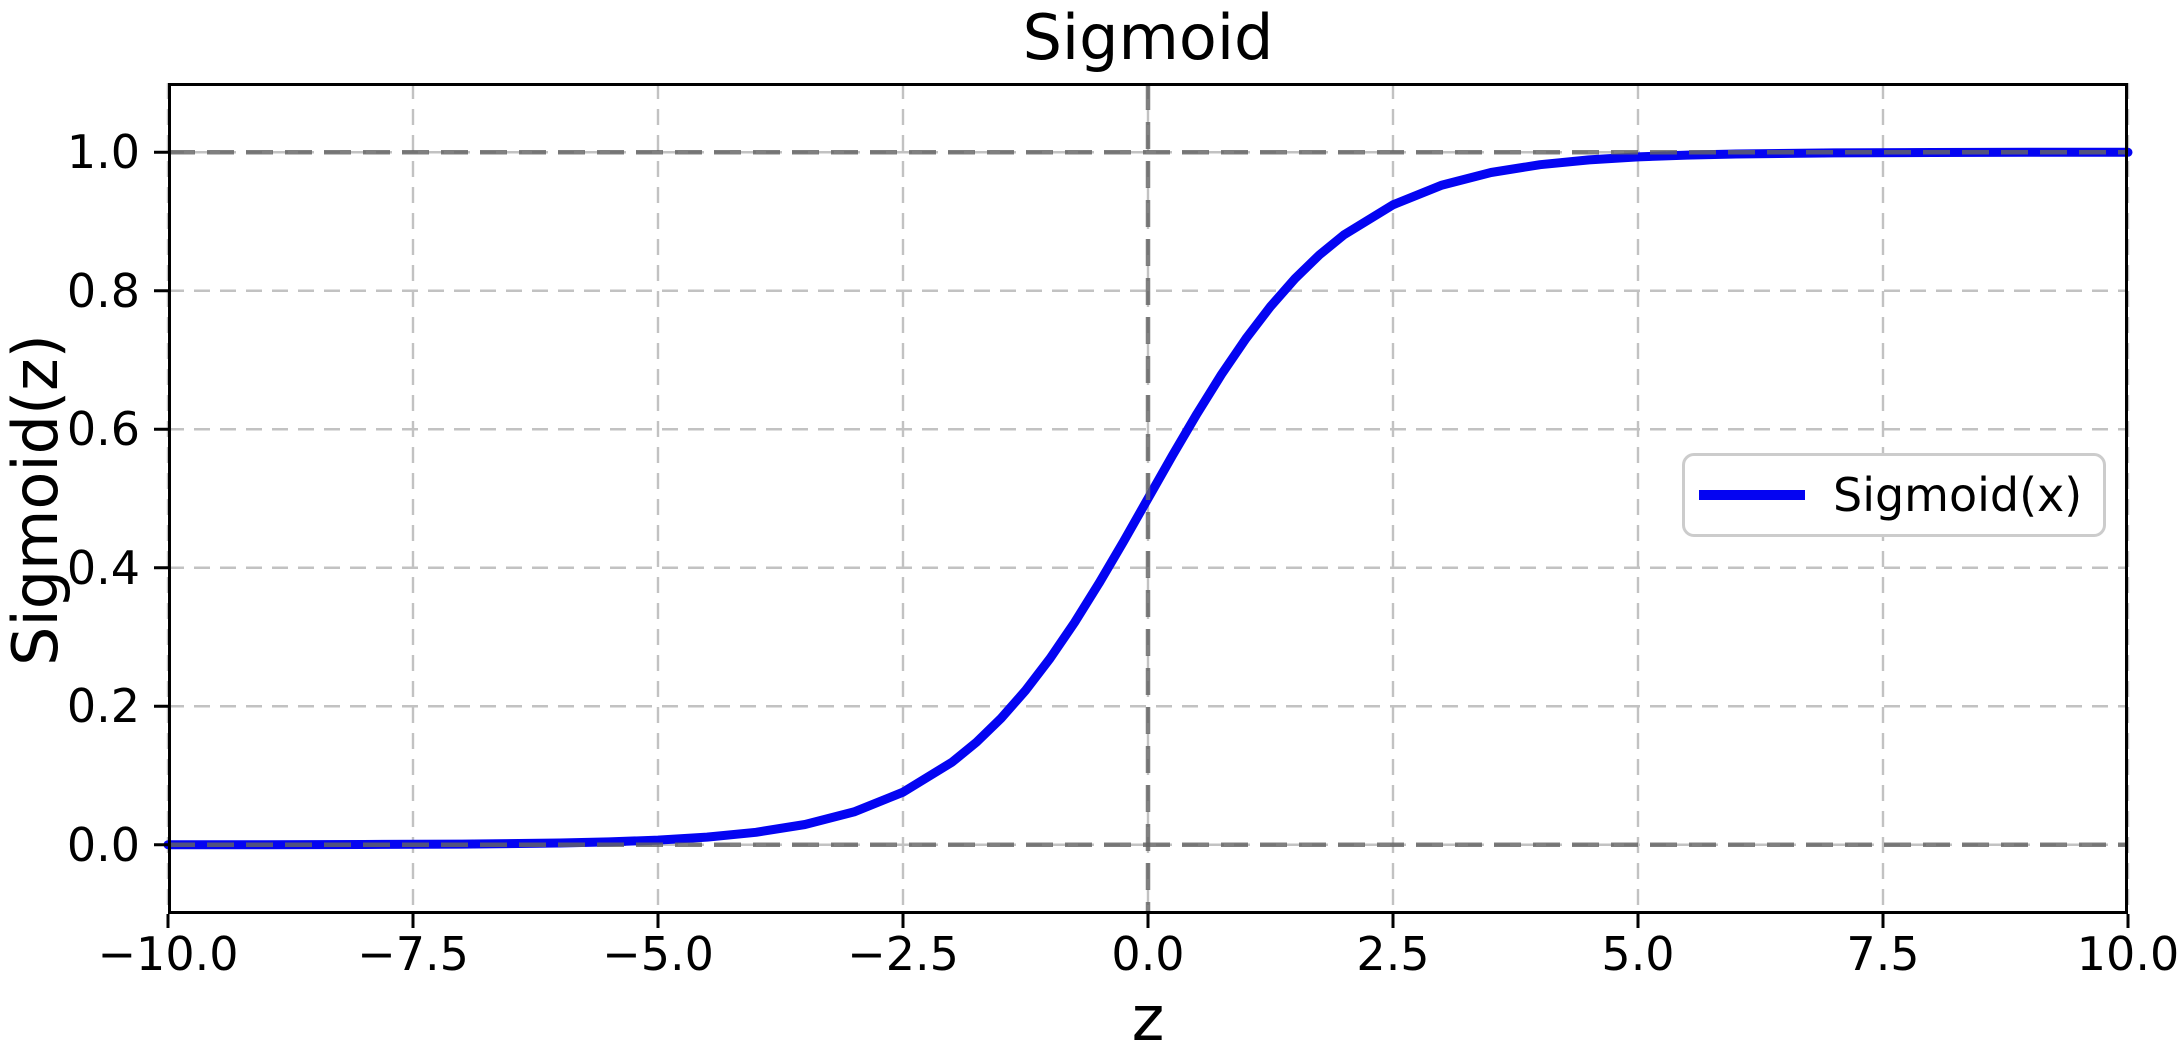 This screenshot has height=1052, width=2182. I want to click on x-tick-label: 2.5, so click(1393, 954).